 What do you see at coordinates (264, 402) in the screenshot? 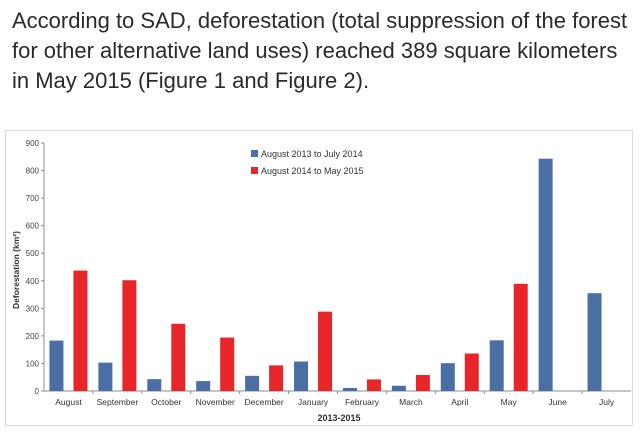
I see `x-tick-label: December` at bounding box center [264, 402].